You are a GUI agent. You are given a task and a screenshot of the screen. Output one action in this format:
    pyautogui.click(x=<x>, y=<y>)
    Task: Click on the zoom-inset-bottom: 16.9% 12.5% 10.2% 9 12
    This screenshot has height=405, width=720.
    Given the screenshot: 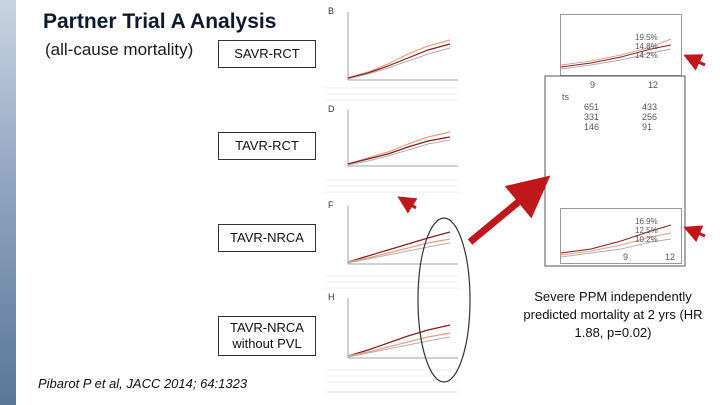 What is the action you would take?
    pyautogui.click(x=621, y=236)
    